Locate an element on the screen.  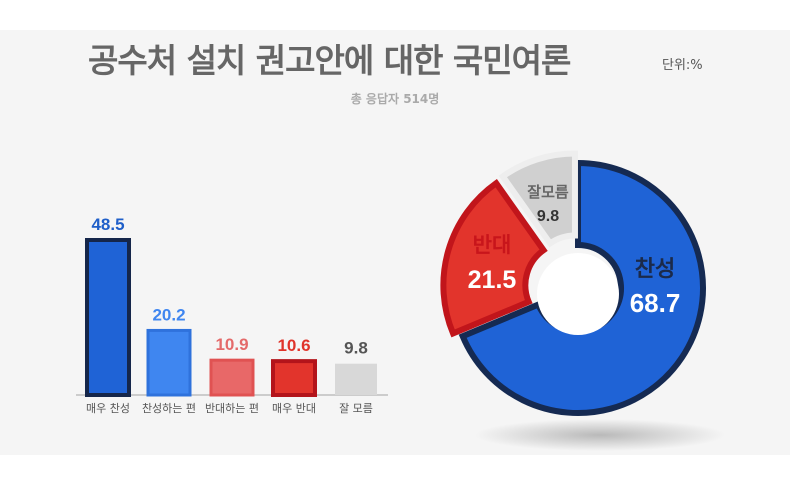
bar-category-label: 매우 찬성 is located at coordinates (108, 408).